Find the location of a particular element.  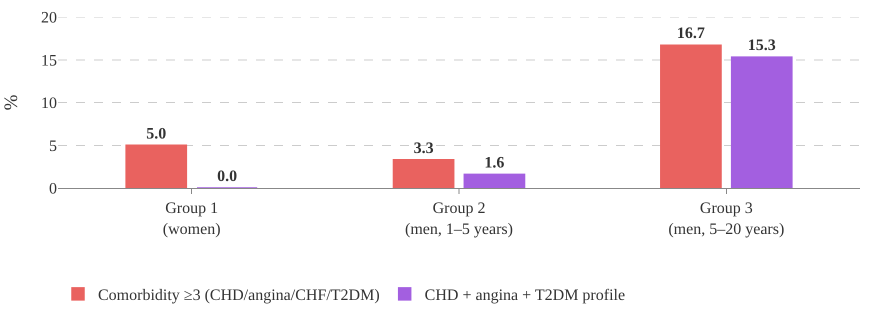

y-tick-label: 0 is located at coordinates (53, 189).